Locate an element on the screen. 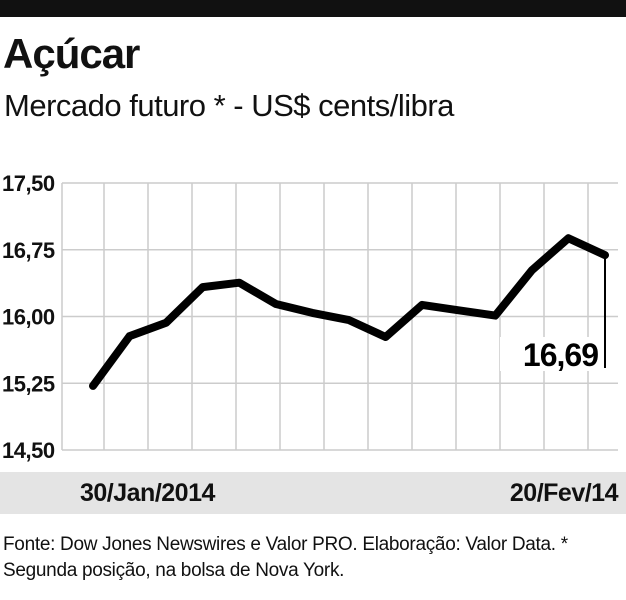  top-bar is located at coordinates (313, 8).